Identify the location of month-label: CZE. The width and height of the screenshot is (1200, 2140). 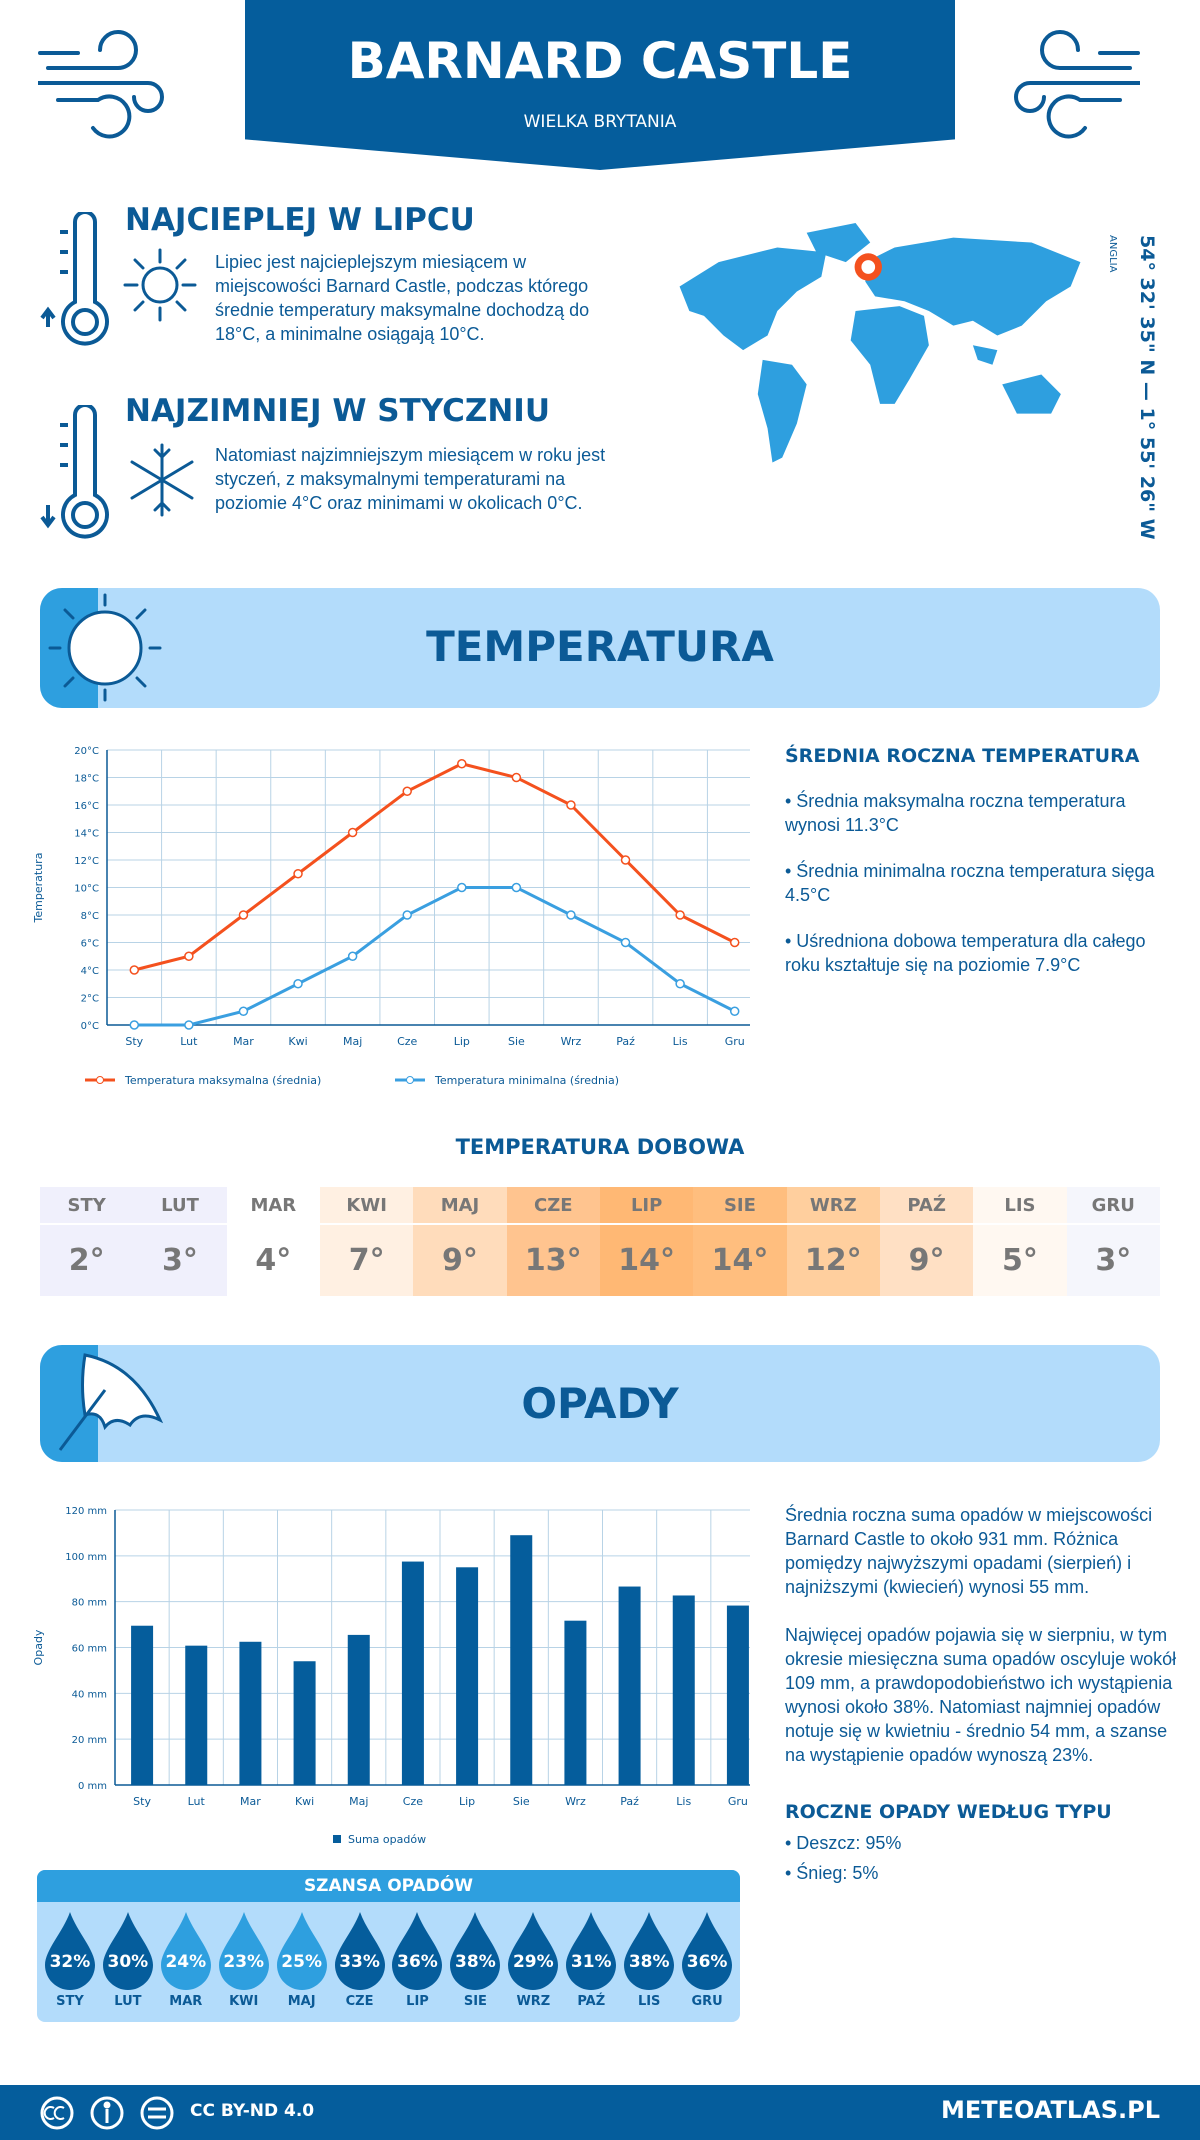
(553, 1206).